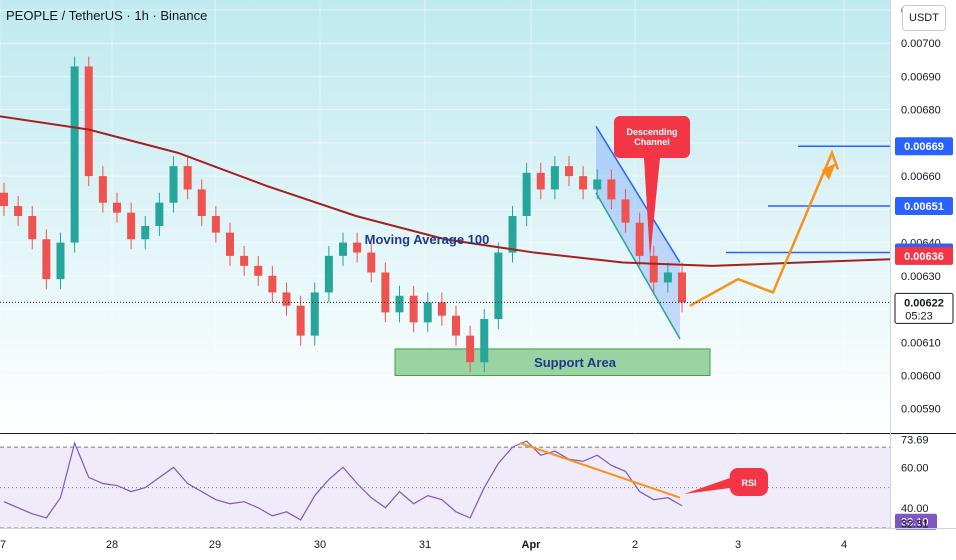 The height and width of the screenshot is (560, 956). What do you see at coordinates (651, 132) in the screenshot?
I see `callout-text: Descending` at bounding box center [651, 132].